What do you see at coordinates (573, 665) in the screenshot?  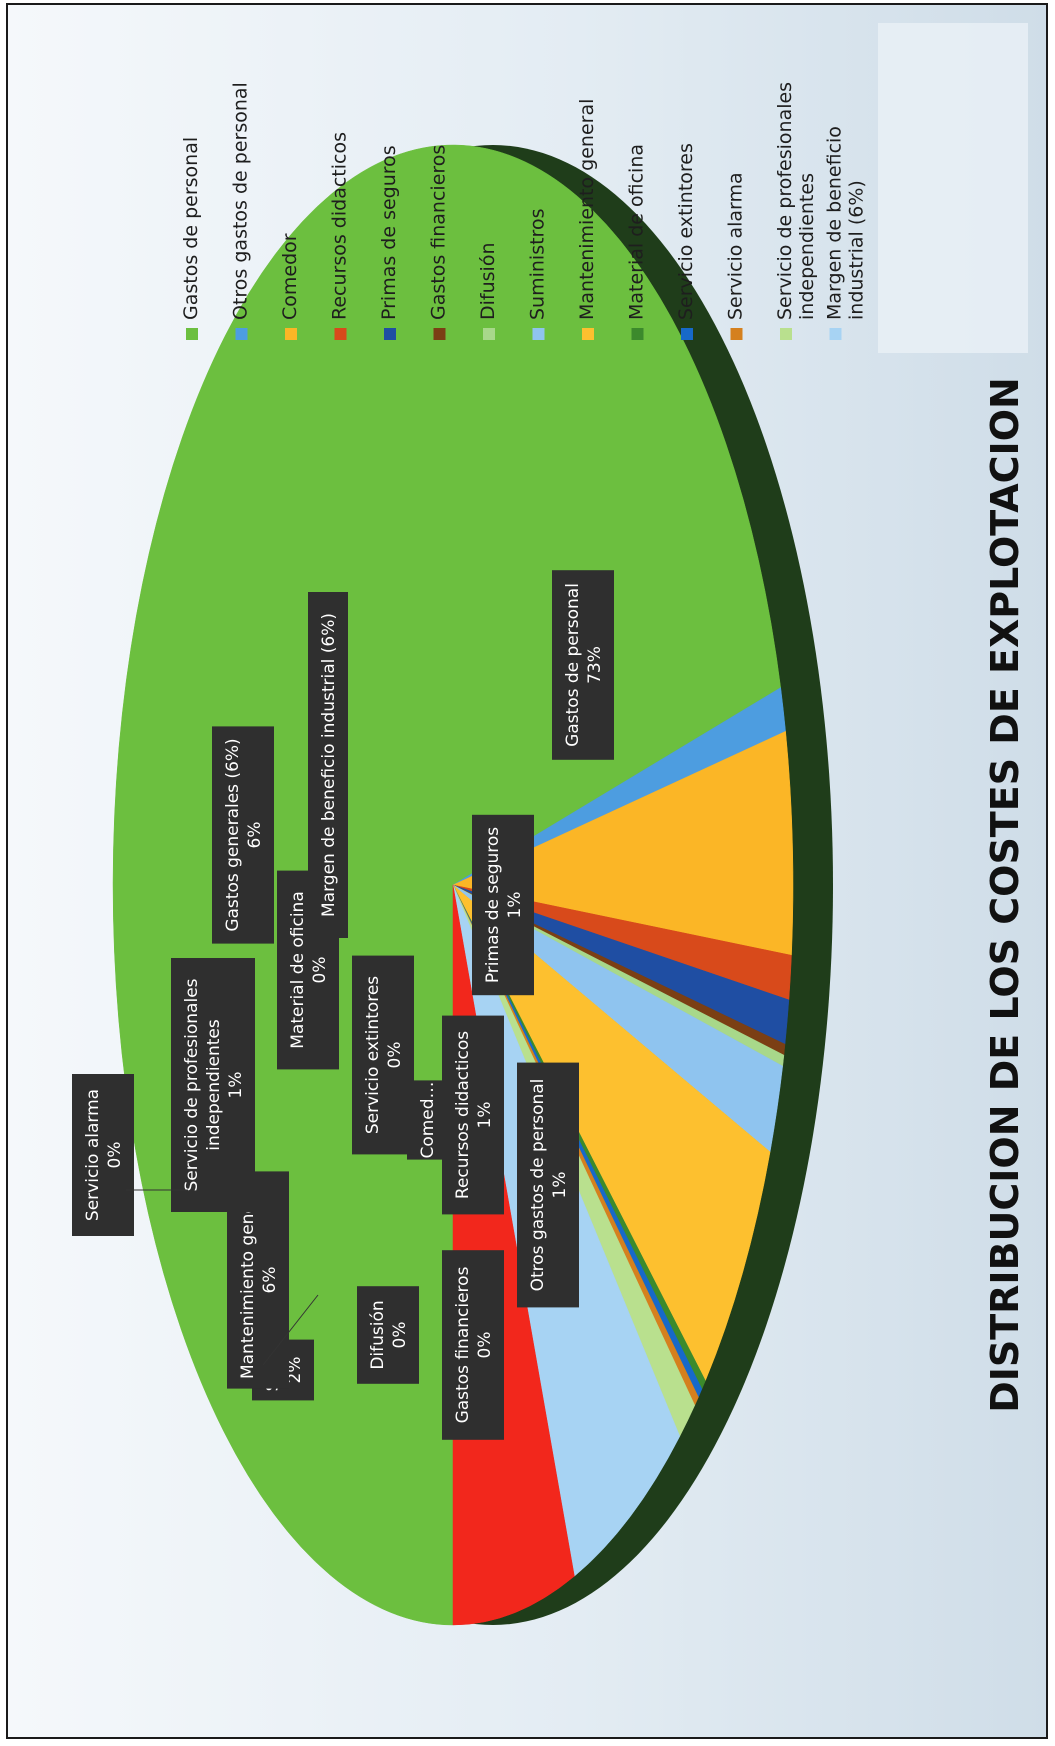 I see `data-label-text: Gastos de personal` at bounding box center [573, 665].